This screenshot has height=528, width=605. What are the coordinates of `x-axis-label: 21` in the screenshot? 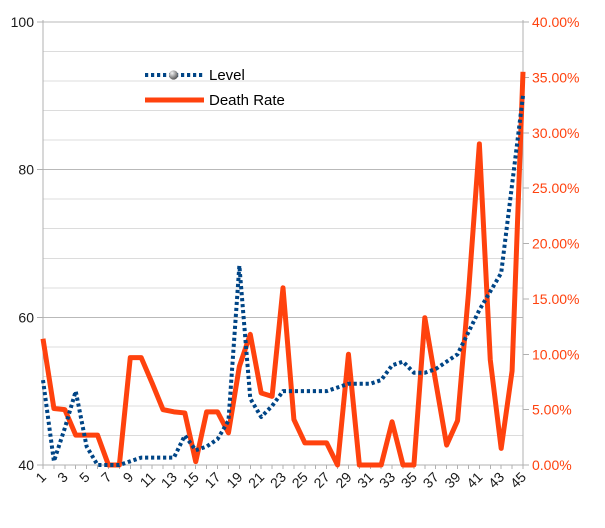 It's located at (256, 480).